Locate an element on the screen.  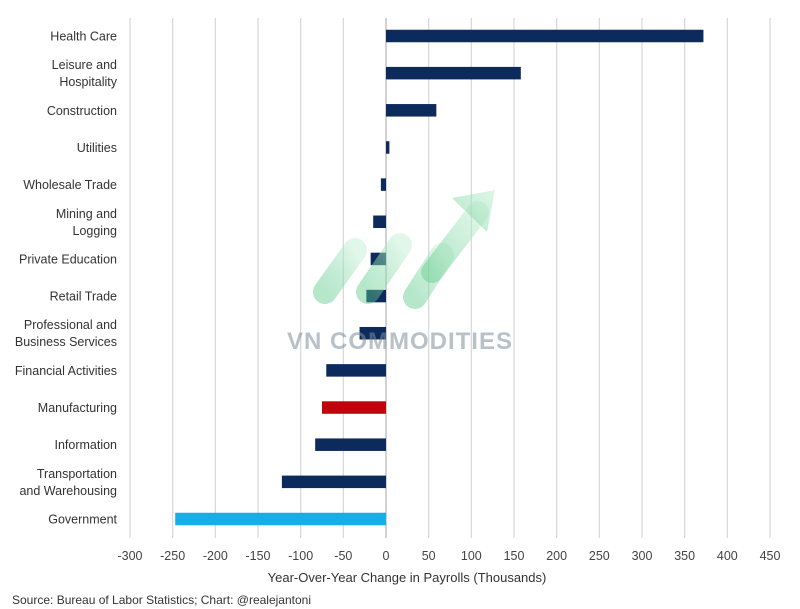
category-label: Professional and Business Services is located at coordinates (66, 333).